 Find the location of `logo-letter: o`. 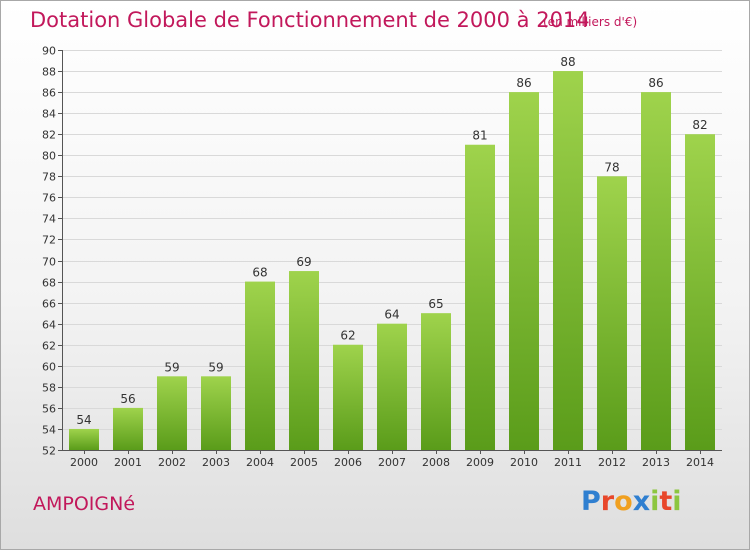

logo-letter: o is located at coordinates (623, 501).